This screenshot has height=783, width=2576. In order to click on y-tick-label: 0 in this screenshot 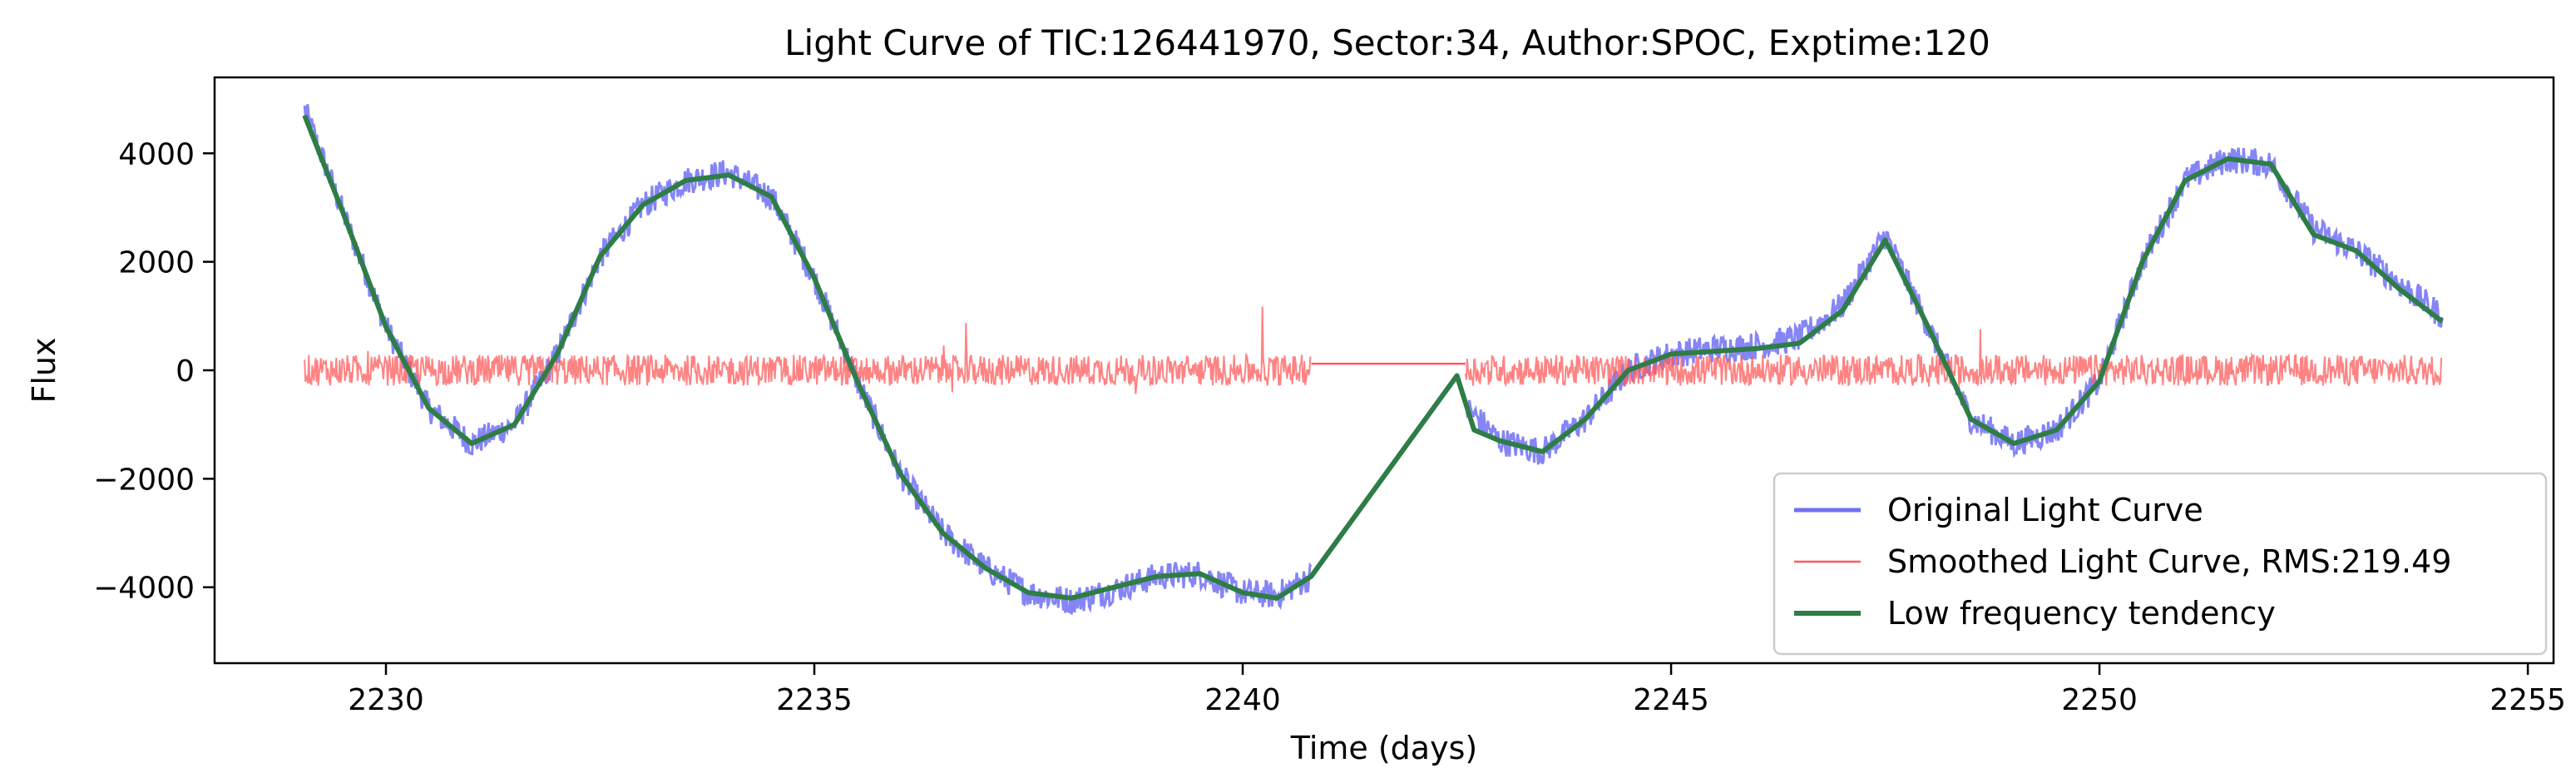, I will do `click(185, 371)`.